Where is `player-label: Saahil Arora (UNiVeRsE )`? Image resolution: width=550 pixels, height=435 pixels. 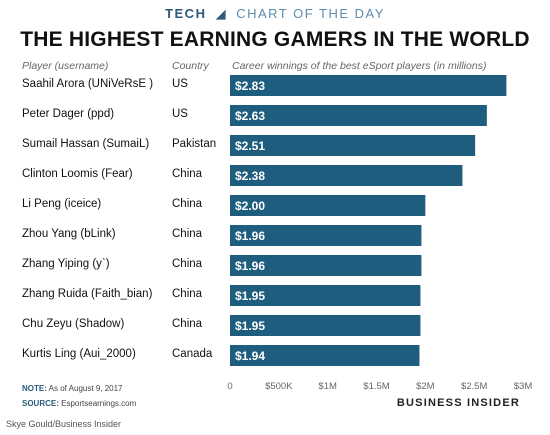 player-label: Saahil Arora (UNiVeRsE ) is located at coordinates (88, 84).